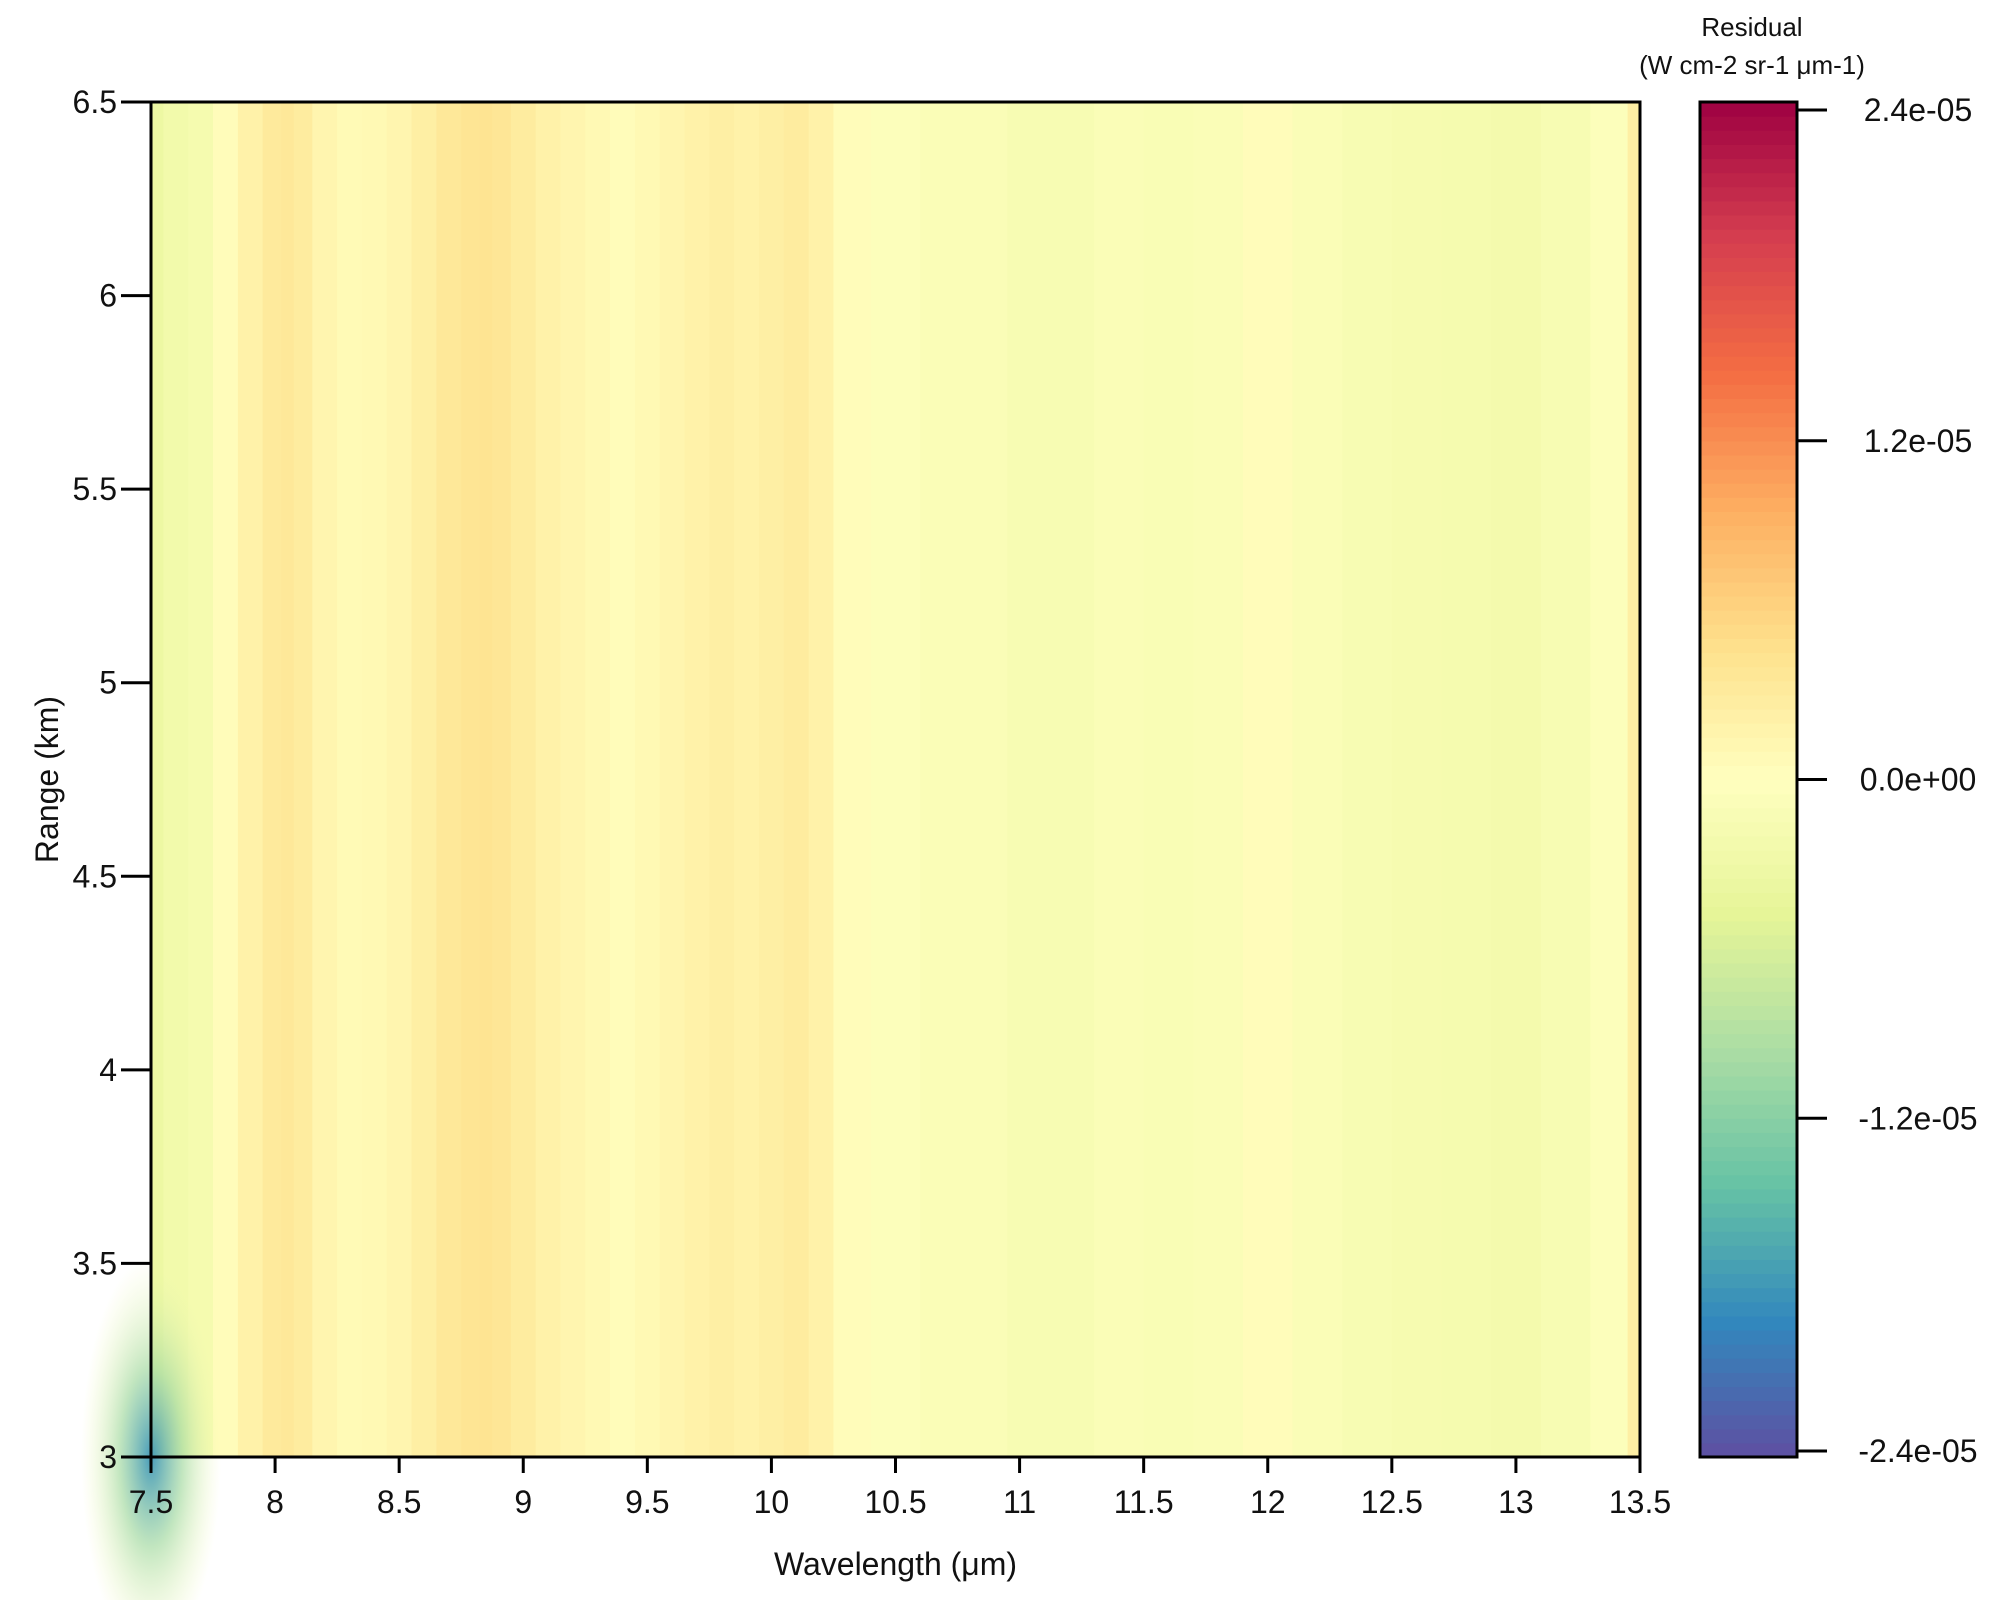  Describe the element at coordinates (108, 296) in the screenshot. I see `y-tick-label: 6` at that location.